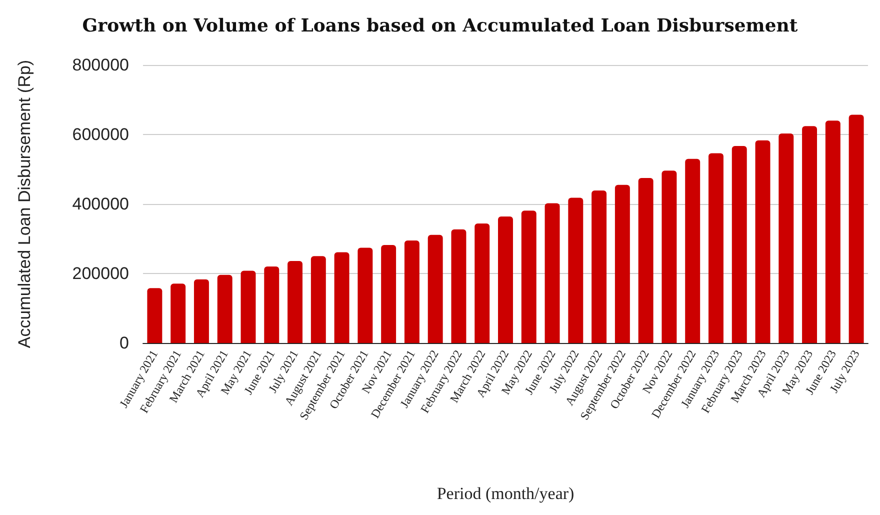  What do you see at coordinates (100, 134) in the screenshot?
I see `y-tick-label: 600000` at bounding box center [100, 134].